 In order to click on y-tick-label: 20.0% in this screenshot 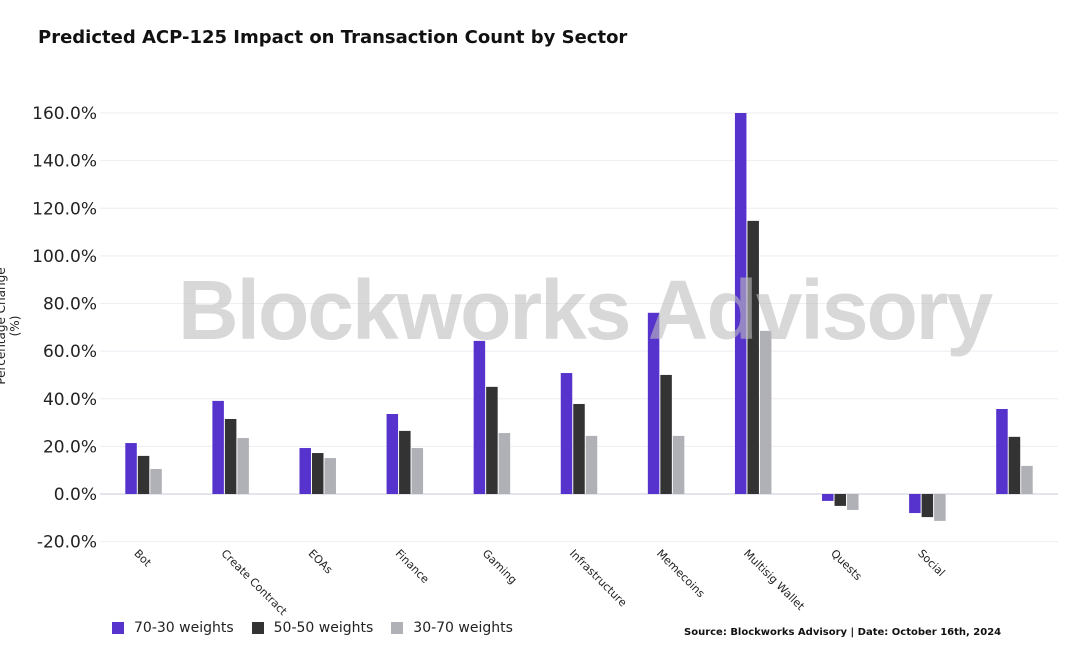, I will do `click(70, 447)`.